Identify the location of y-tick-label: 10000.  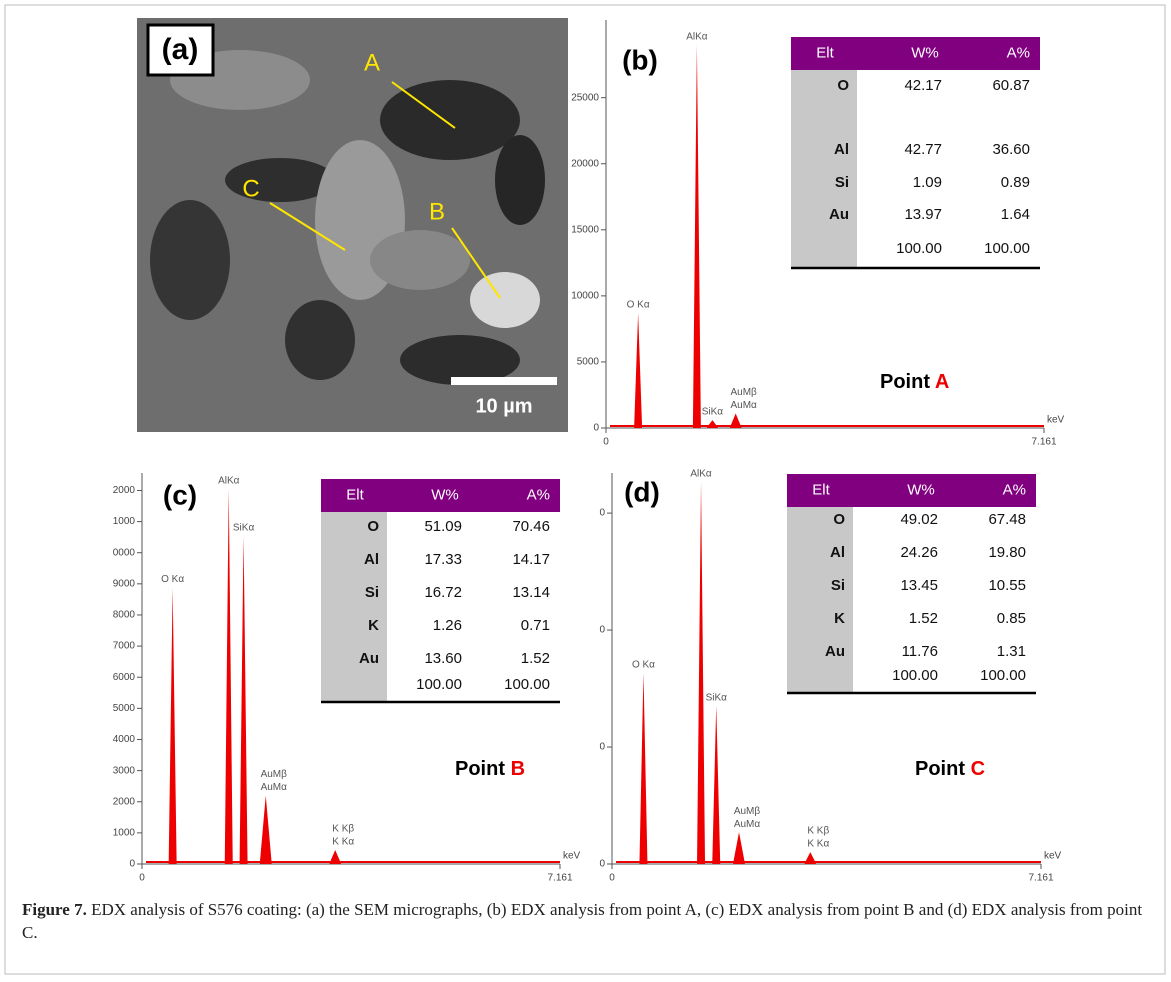
(585, 296).